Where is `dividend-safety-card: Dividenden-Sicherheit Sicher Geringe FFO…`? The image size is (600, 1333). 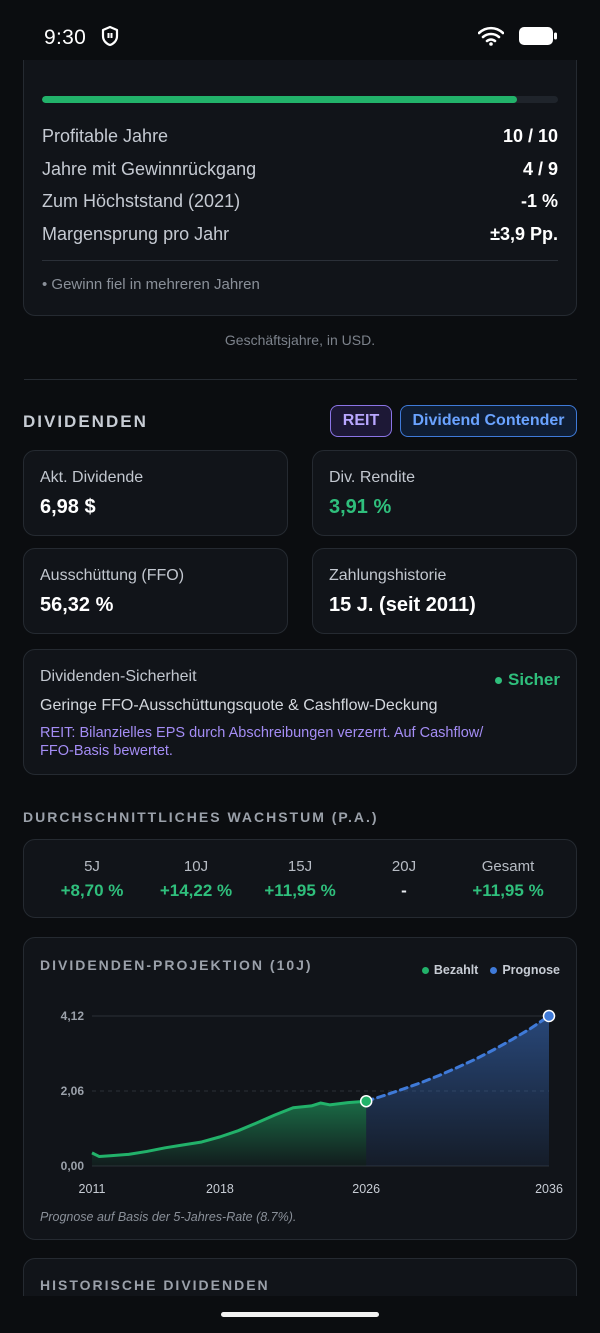 dividend-safety-card: Dividenden-Sicherheit Sicher Geringe FFO… is located at coordinates (300, 712).